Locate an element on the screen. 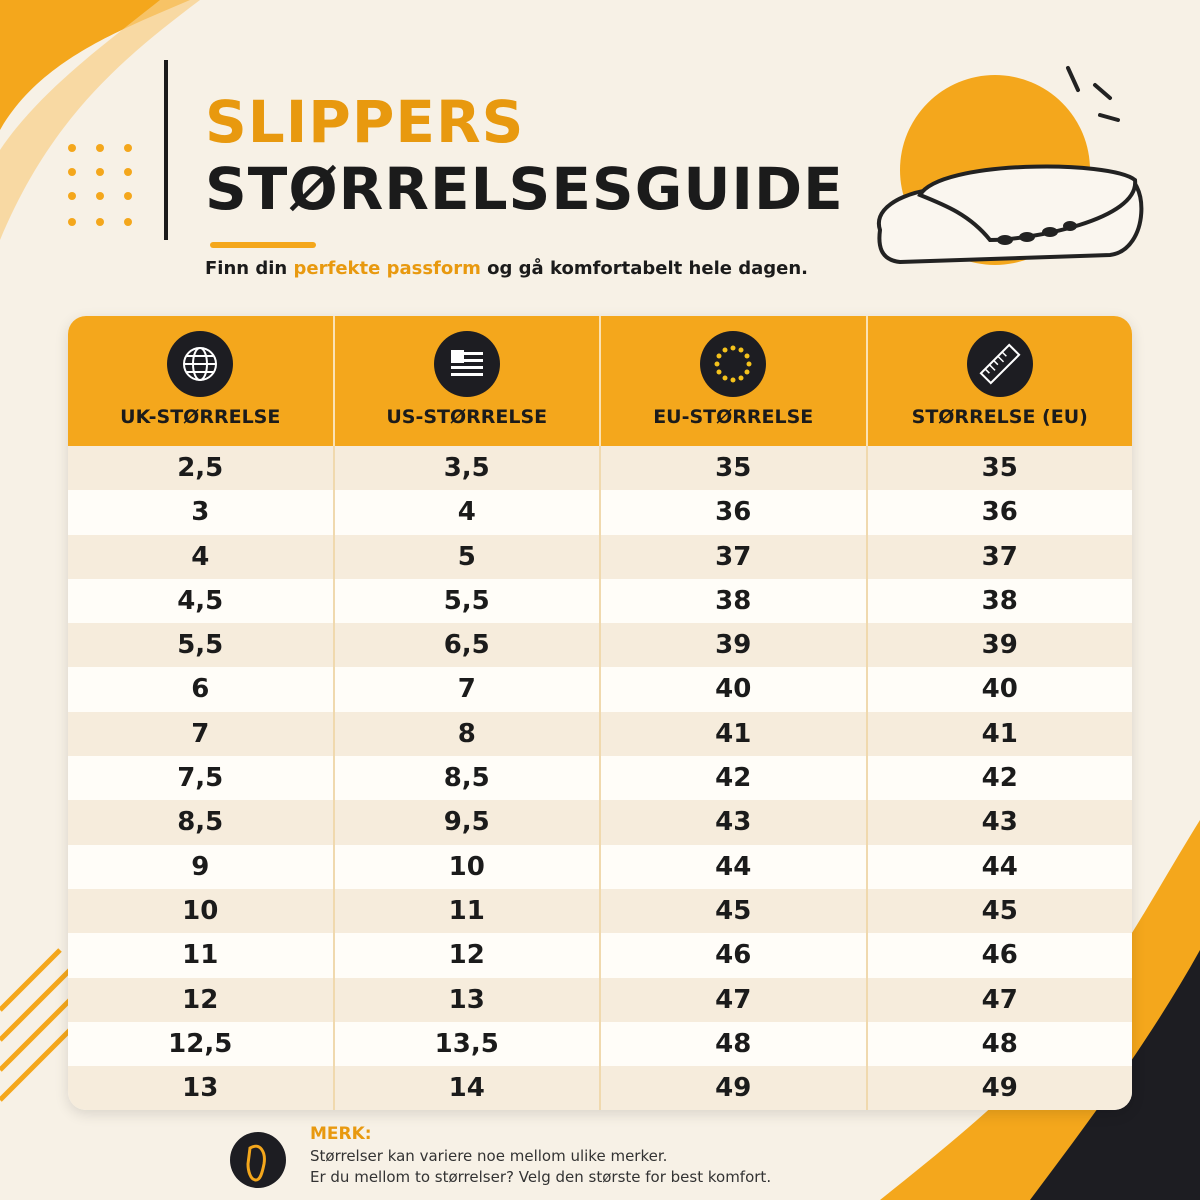 The image size is (1200, 1200). subtitle-highlight: perfekte passform is located at coordinates (387, 268).